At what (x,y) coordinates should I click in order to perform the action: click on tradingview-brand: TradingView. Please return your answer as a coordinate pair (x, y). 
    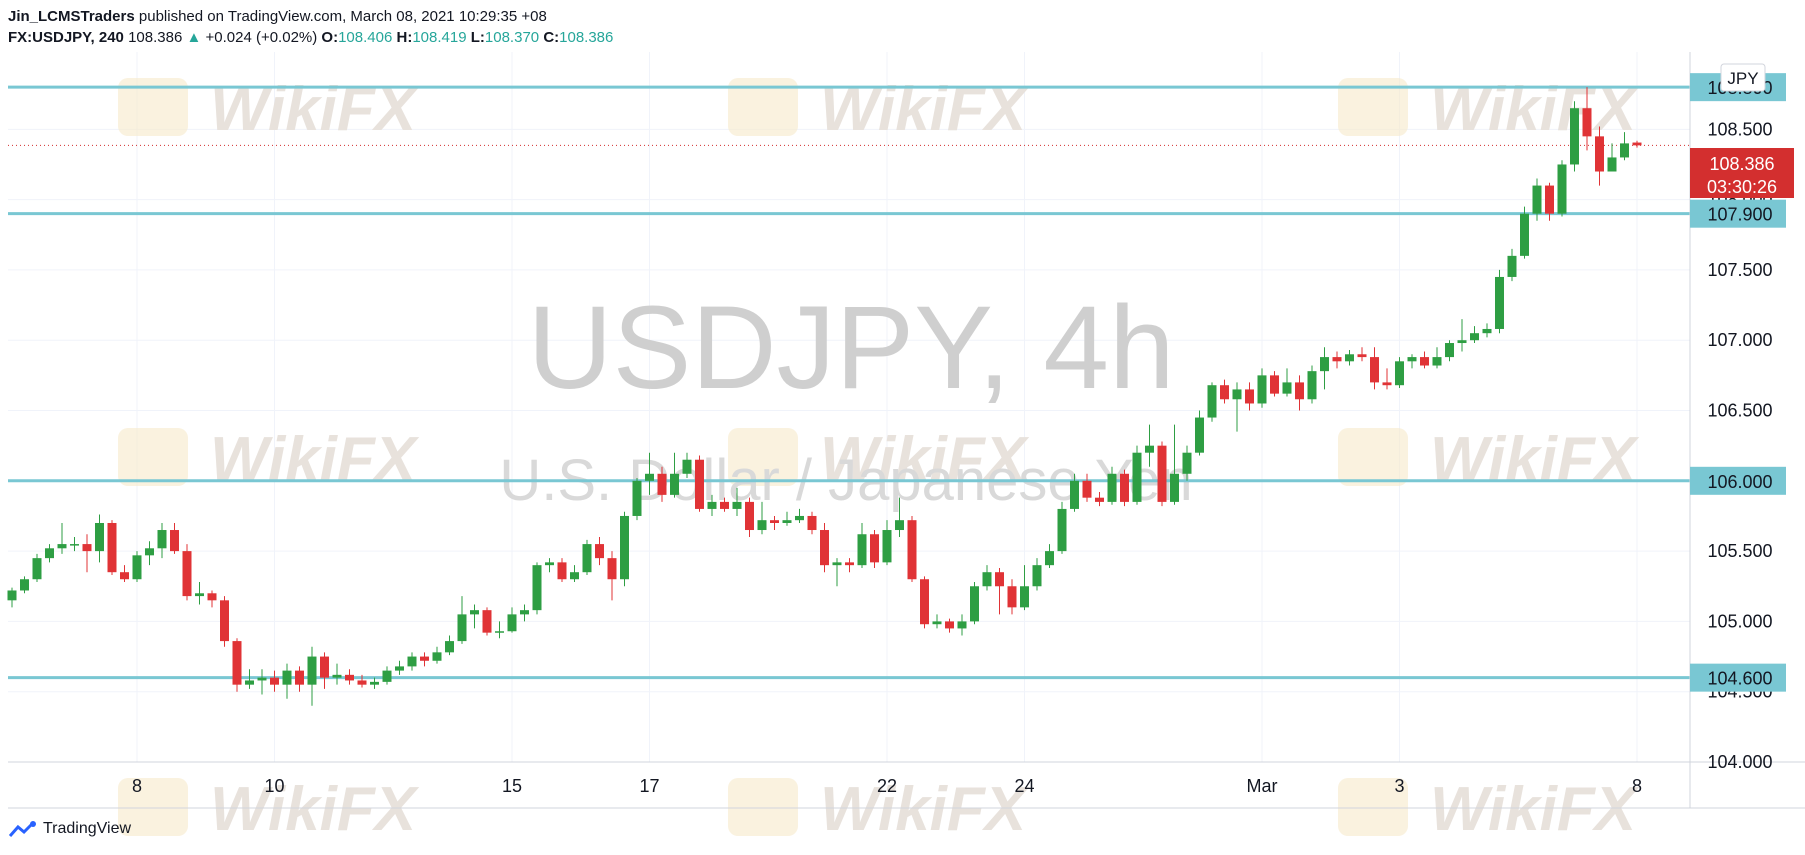
    Looking at the image, I should click on (70, 829).